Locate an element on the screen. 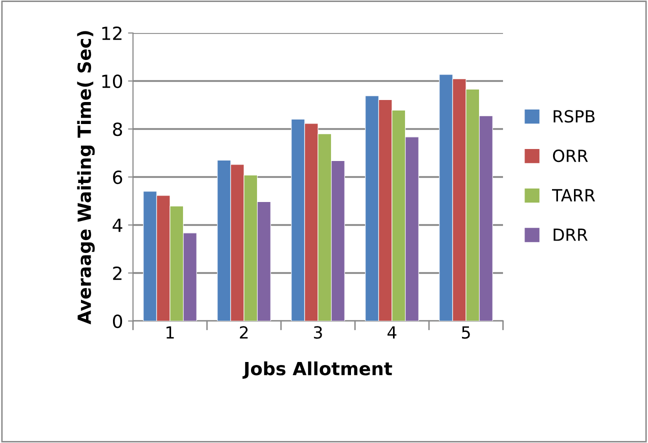  legend-label: ORR is located at coordinates (570, 155).